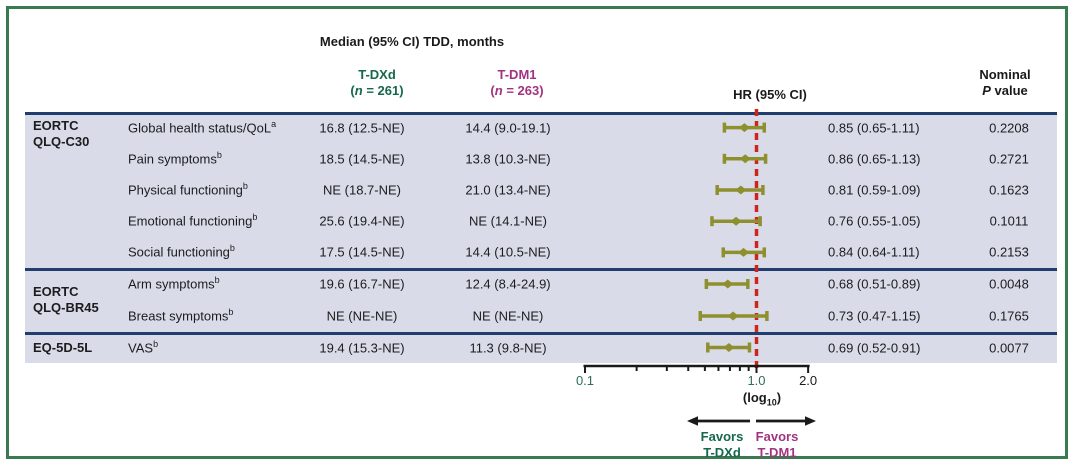  I want to click on tdm1-median: NE (14.1-NE), so click(508, 221).